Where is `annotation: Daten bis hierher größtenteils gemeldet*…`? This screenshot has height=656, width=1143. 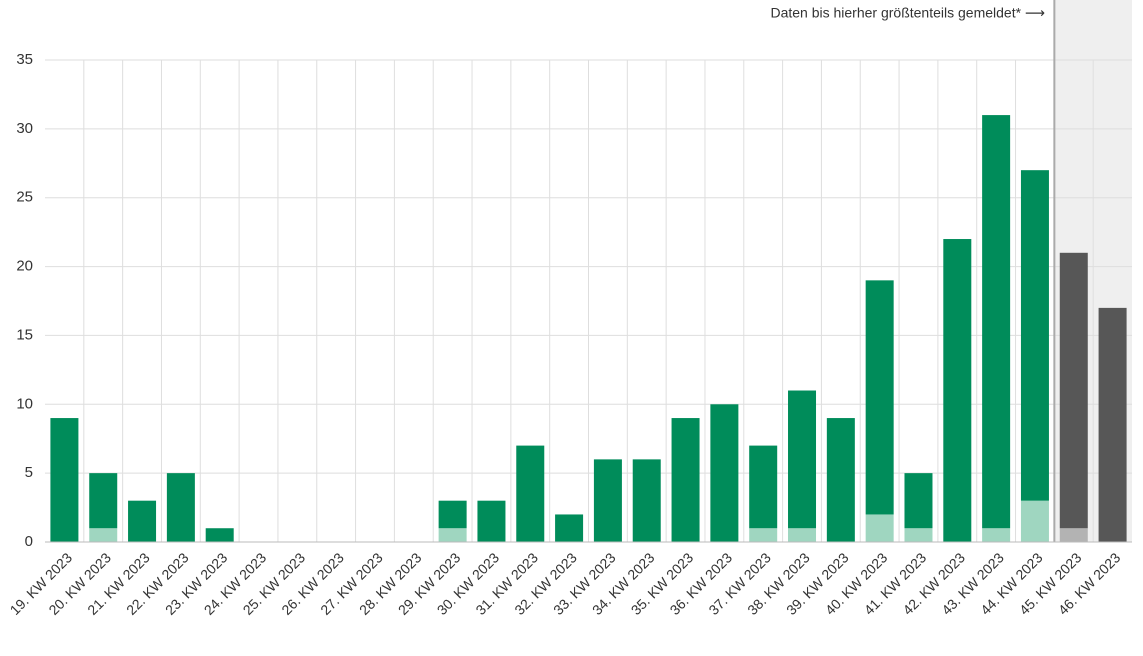
annotation: Daten bis hierher größtenteils gemeldet*… is located at coordinates (907, 13).